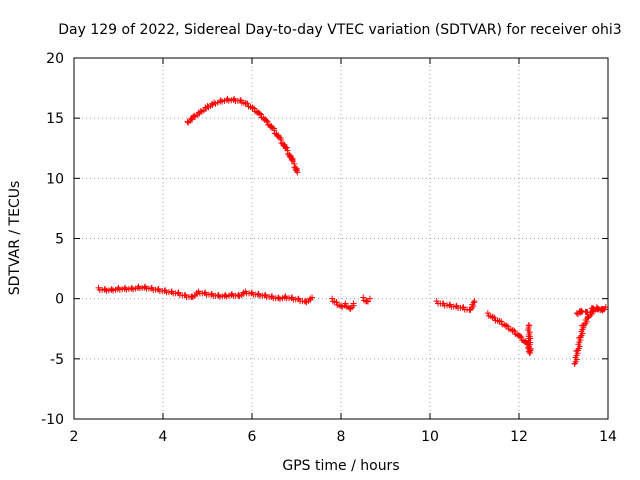 The width and height of the screenshot is (640, 480). What do you see at coordinates (608, 437) in the screenshot?
I see `x-tick-label: 14` at bounding box center [608, 437].